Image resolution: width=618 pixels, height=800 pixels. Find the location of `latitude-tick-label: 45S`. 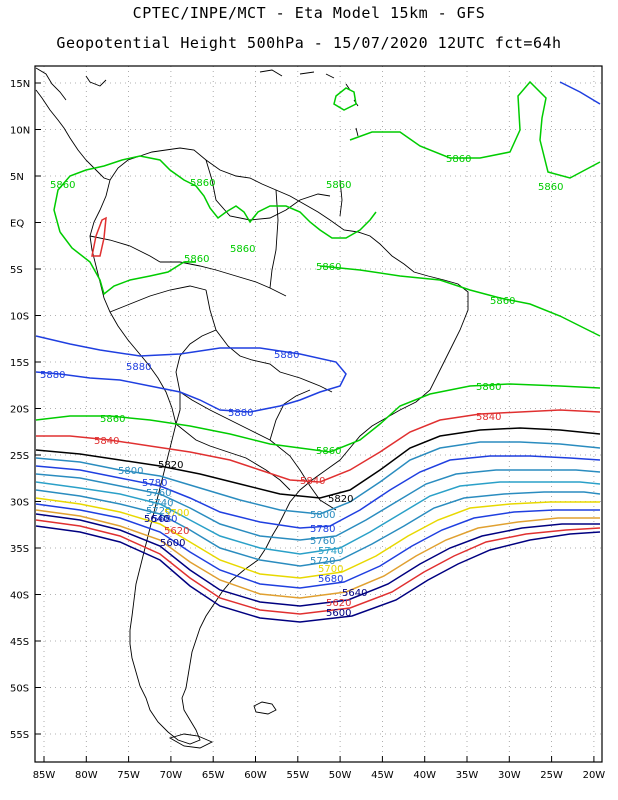

latitude-tick-label: 45S is located at coordinates (19, 642).